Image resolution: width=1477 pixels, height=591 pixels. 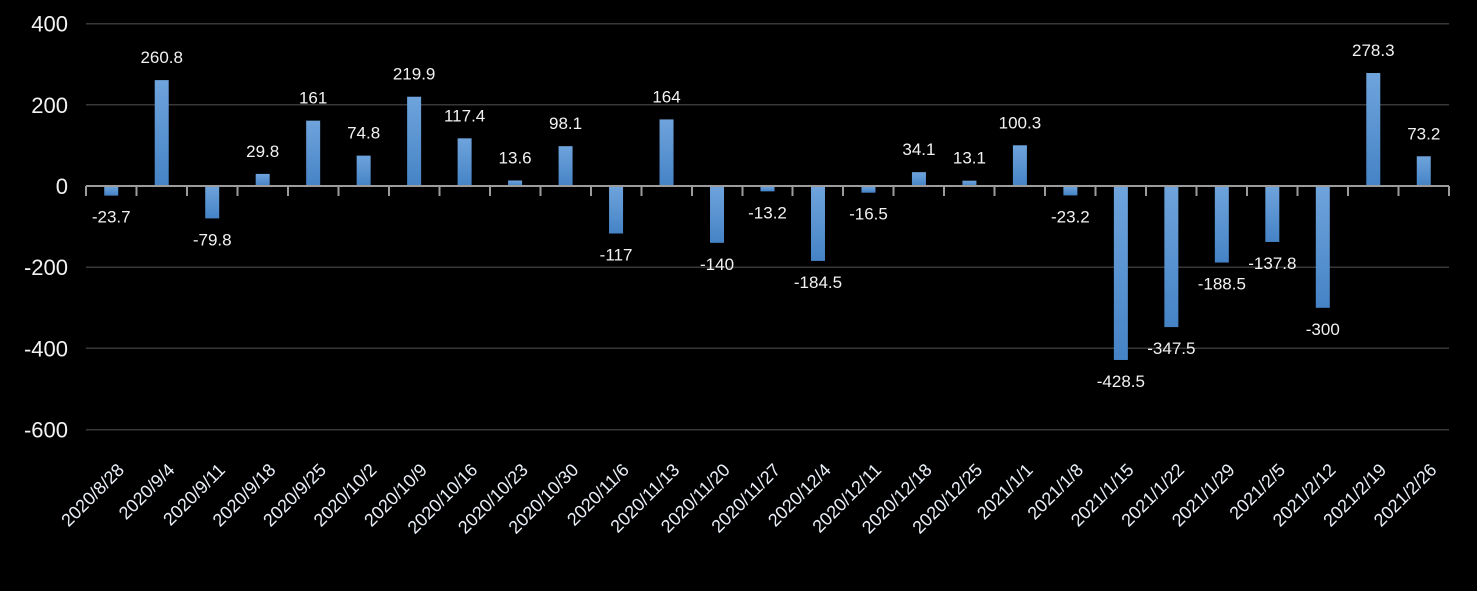 I want to click on bar-value-label: -79.8, so click(x=212, y=239).